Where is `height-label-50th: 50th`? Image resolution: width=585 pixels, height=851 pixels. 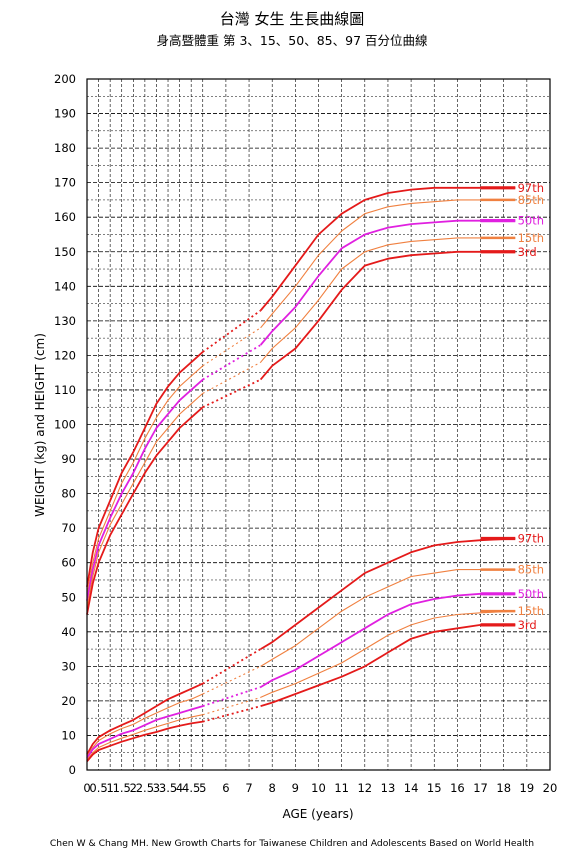 height-label-50th: 50th is located at coordinates (531, 221).